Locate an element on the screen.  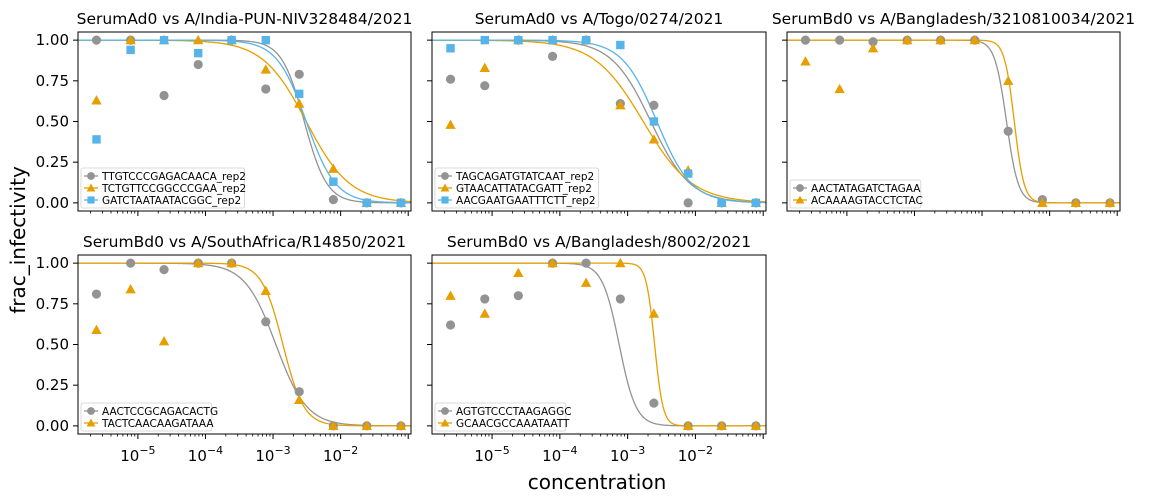
legend-label: AACTATAGATCTAGAA is located at coordinates (866, 189).